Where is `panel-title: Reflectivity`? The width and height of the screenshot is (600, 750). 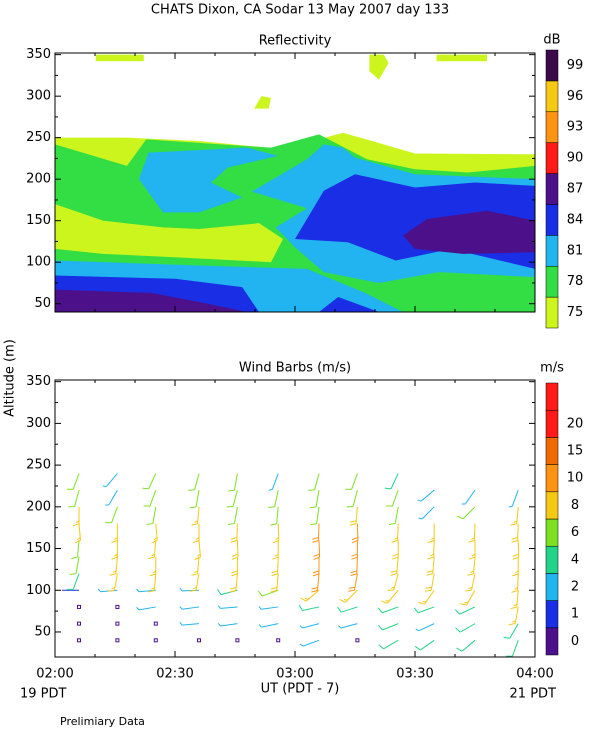 panel-title: Reflectivity is located at coordinates (295, 41).